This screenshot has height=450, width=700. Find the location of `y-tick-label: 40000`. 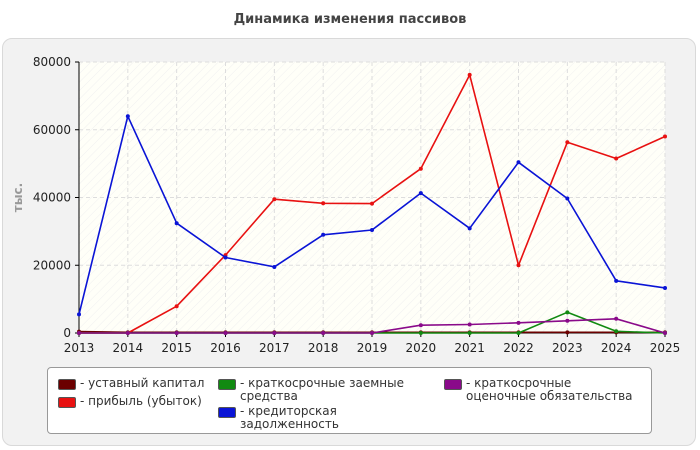

y-tick-label: 40000 is located at coordinates (52, 198).